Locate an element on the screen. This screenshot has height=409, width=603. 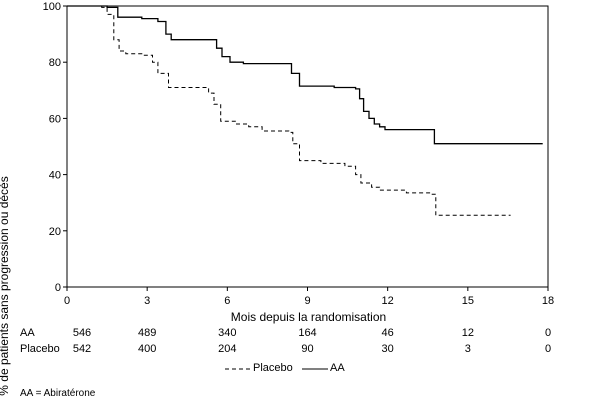
risk-value: 489 is located at coordinates (147, 333).